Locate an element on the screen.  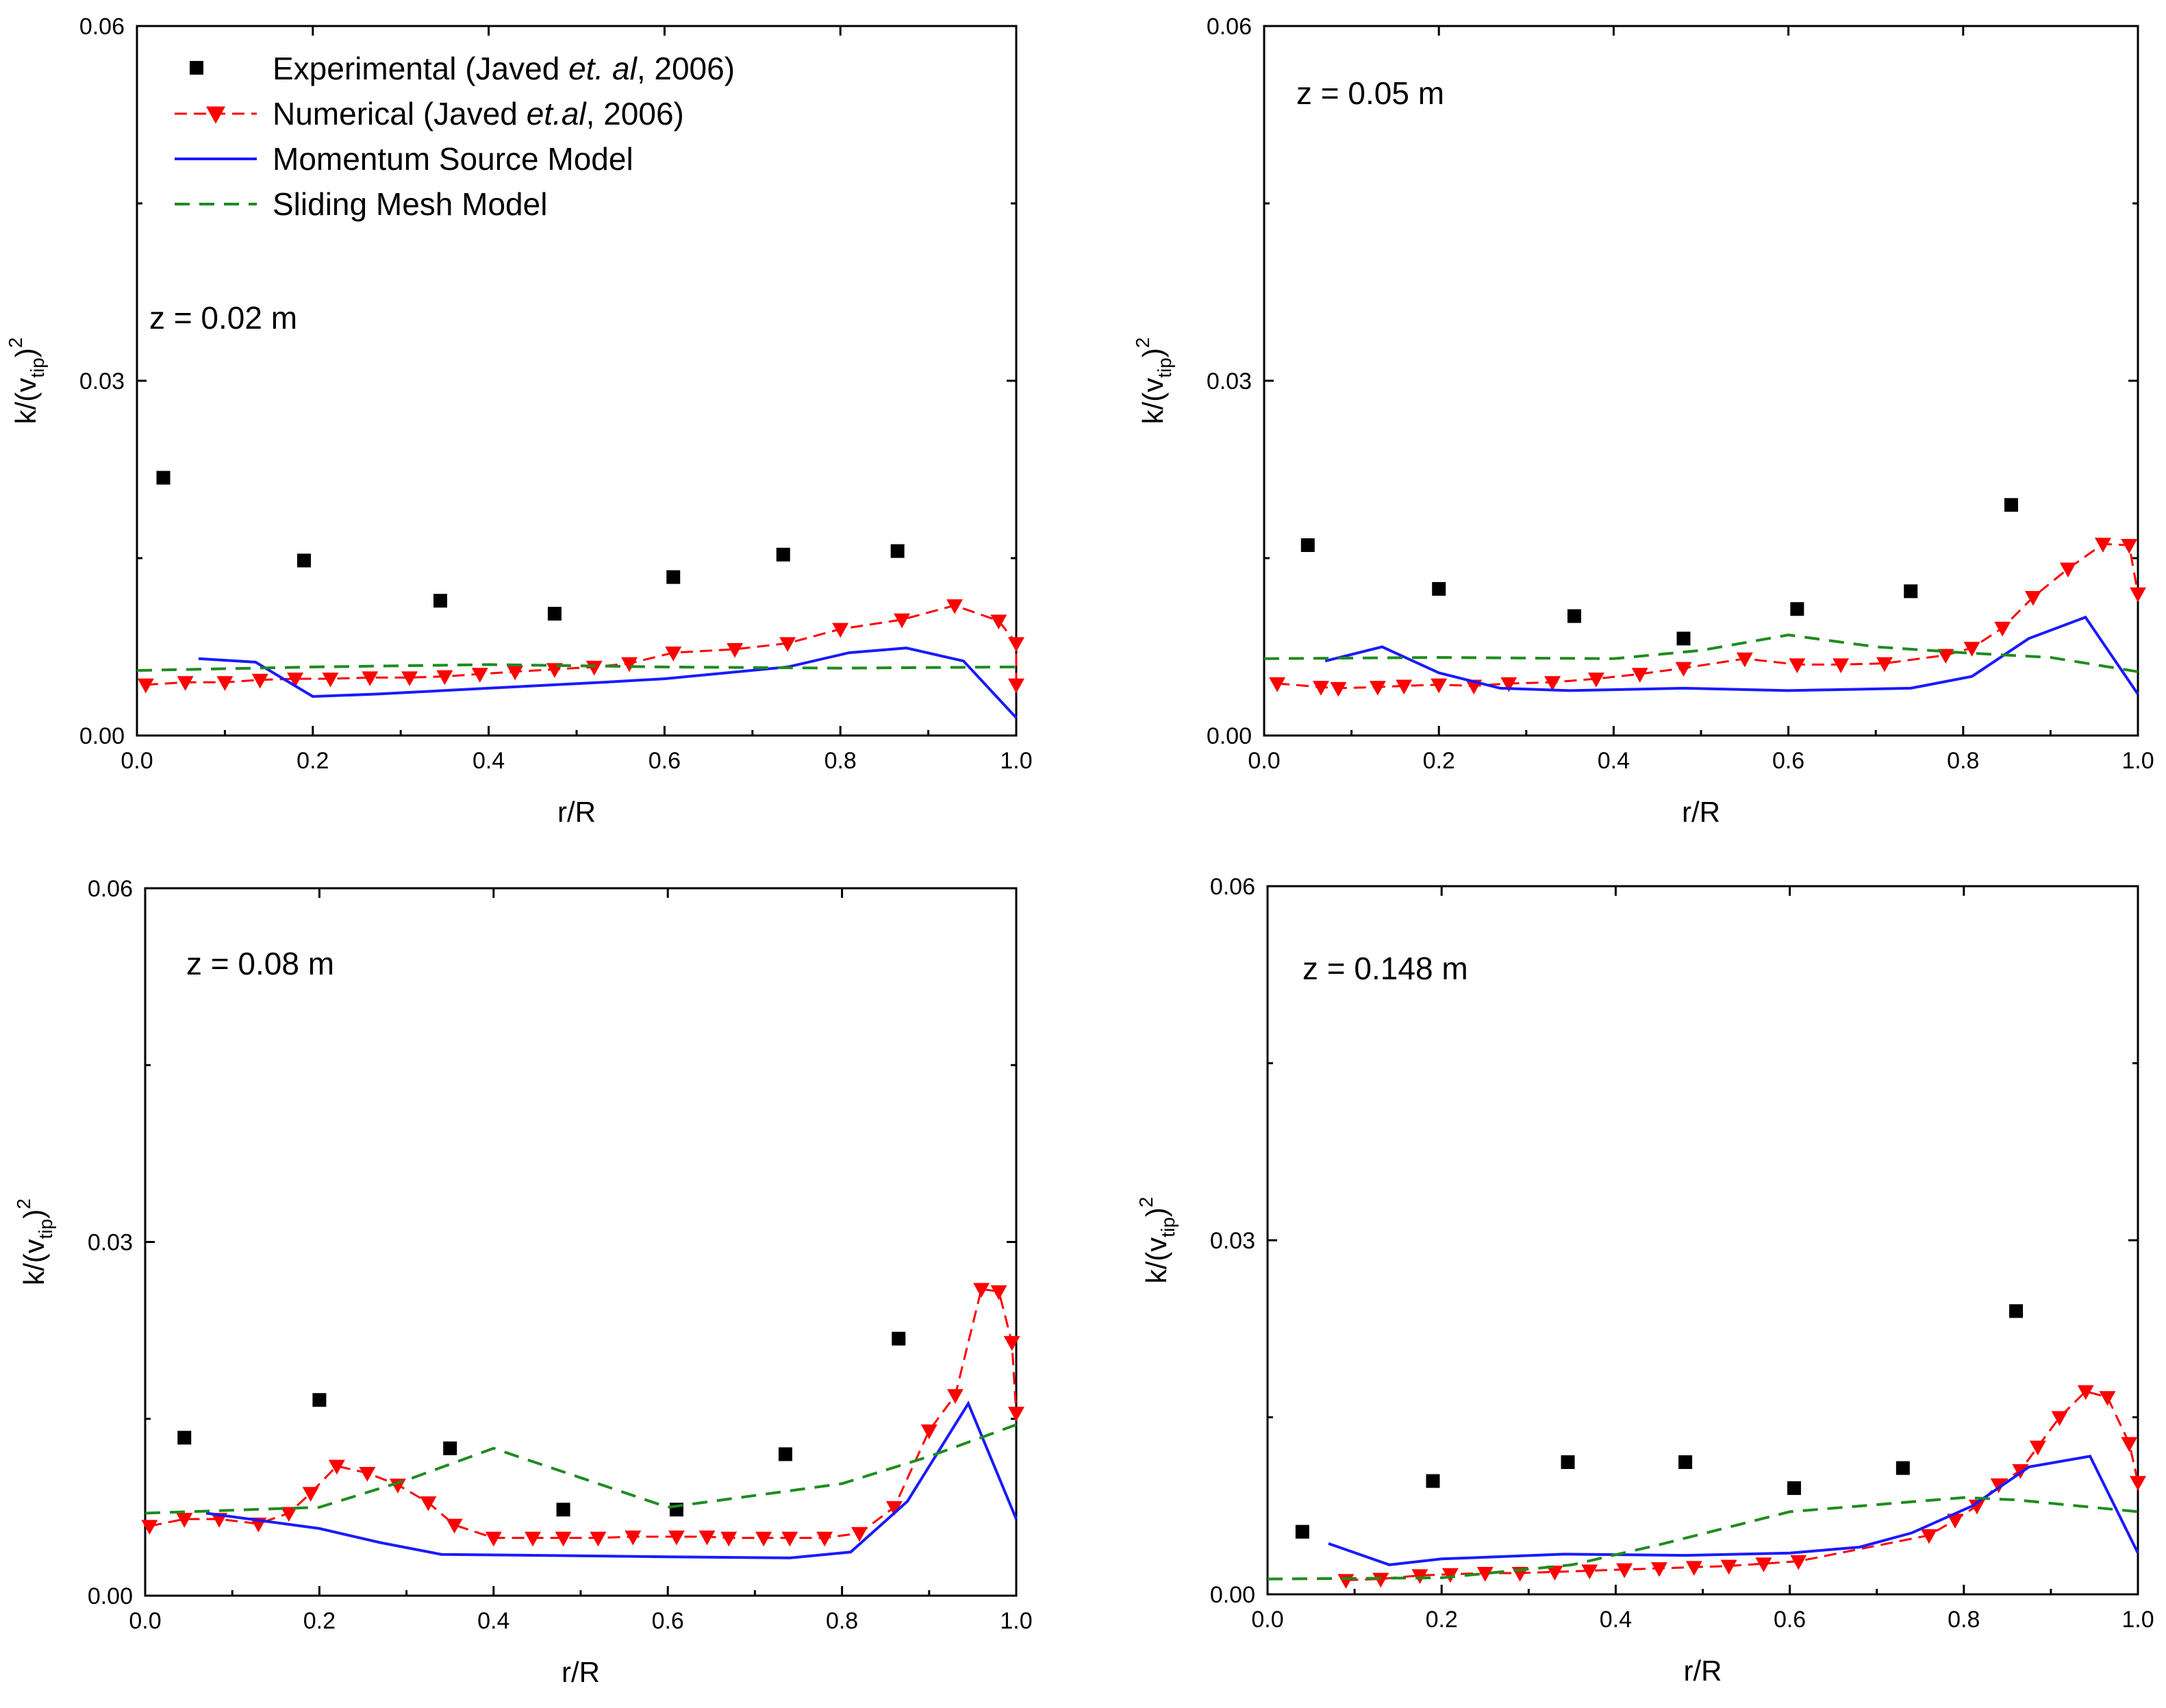
x-tick-label: 0.2 is located at coordinates (313, 761).